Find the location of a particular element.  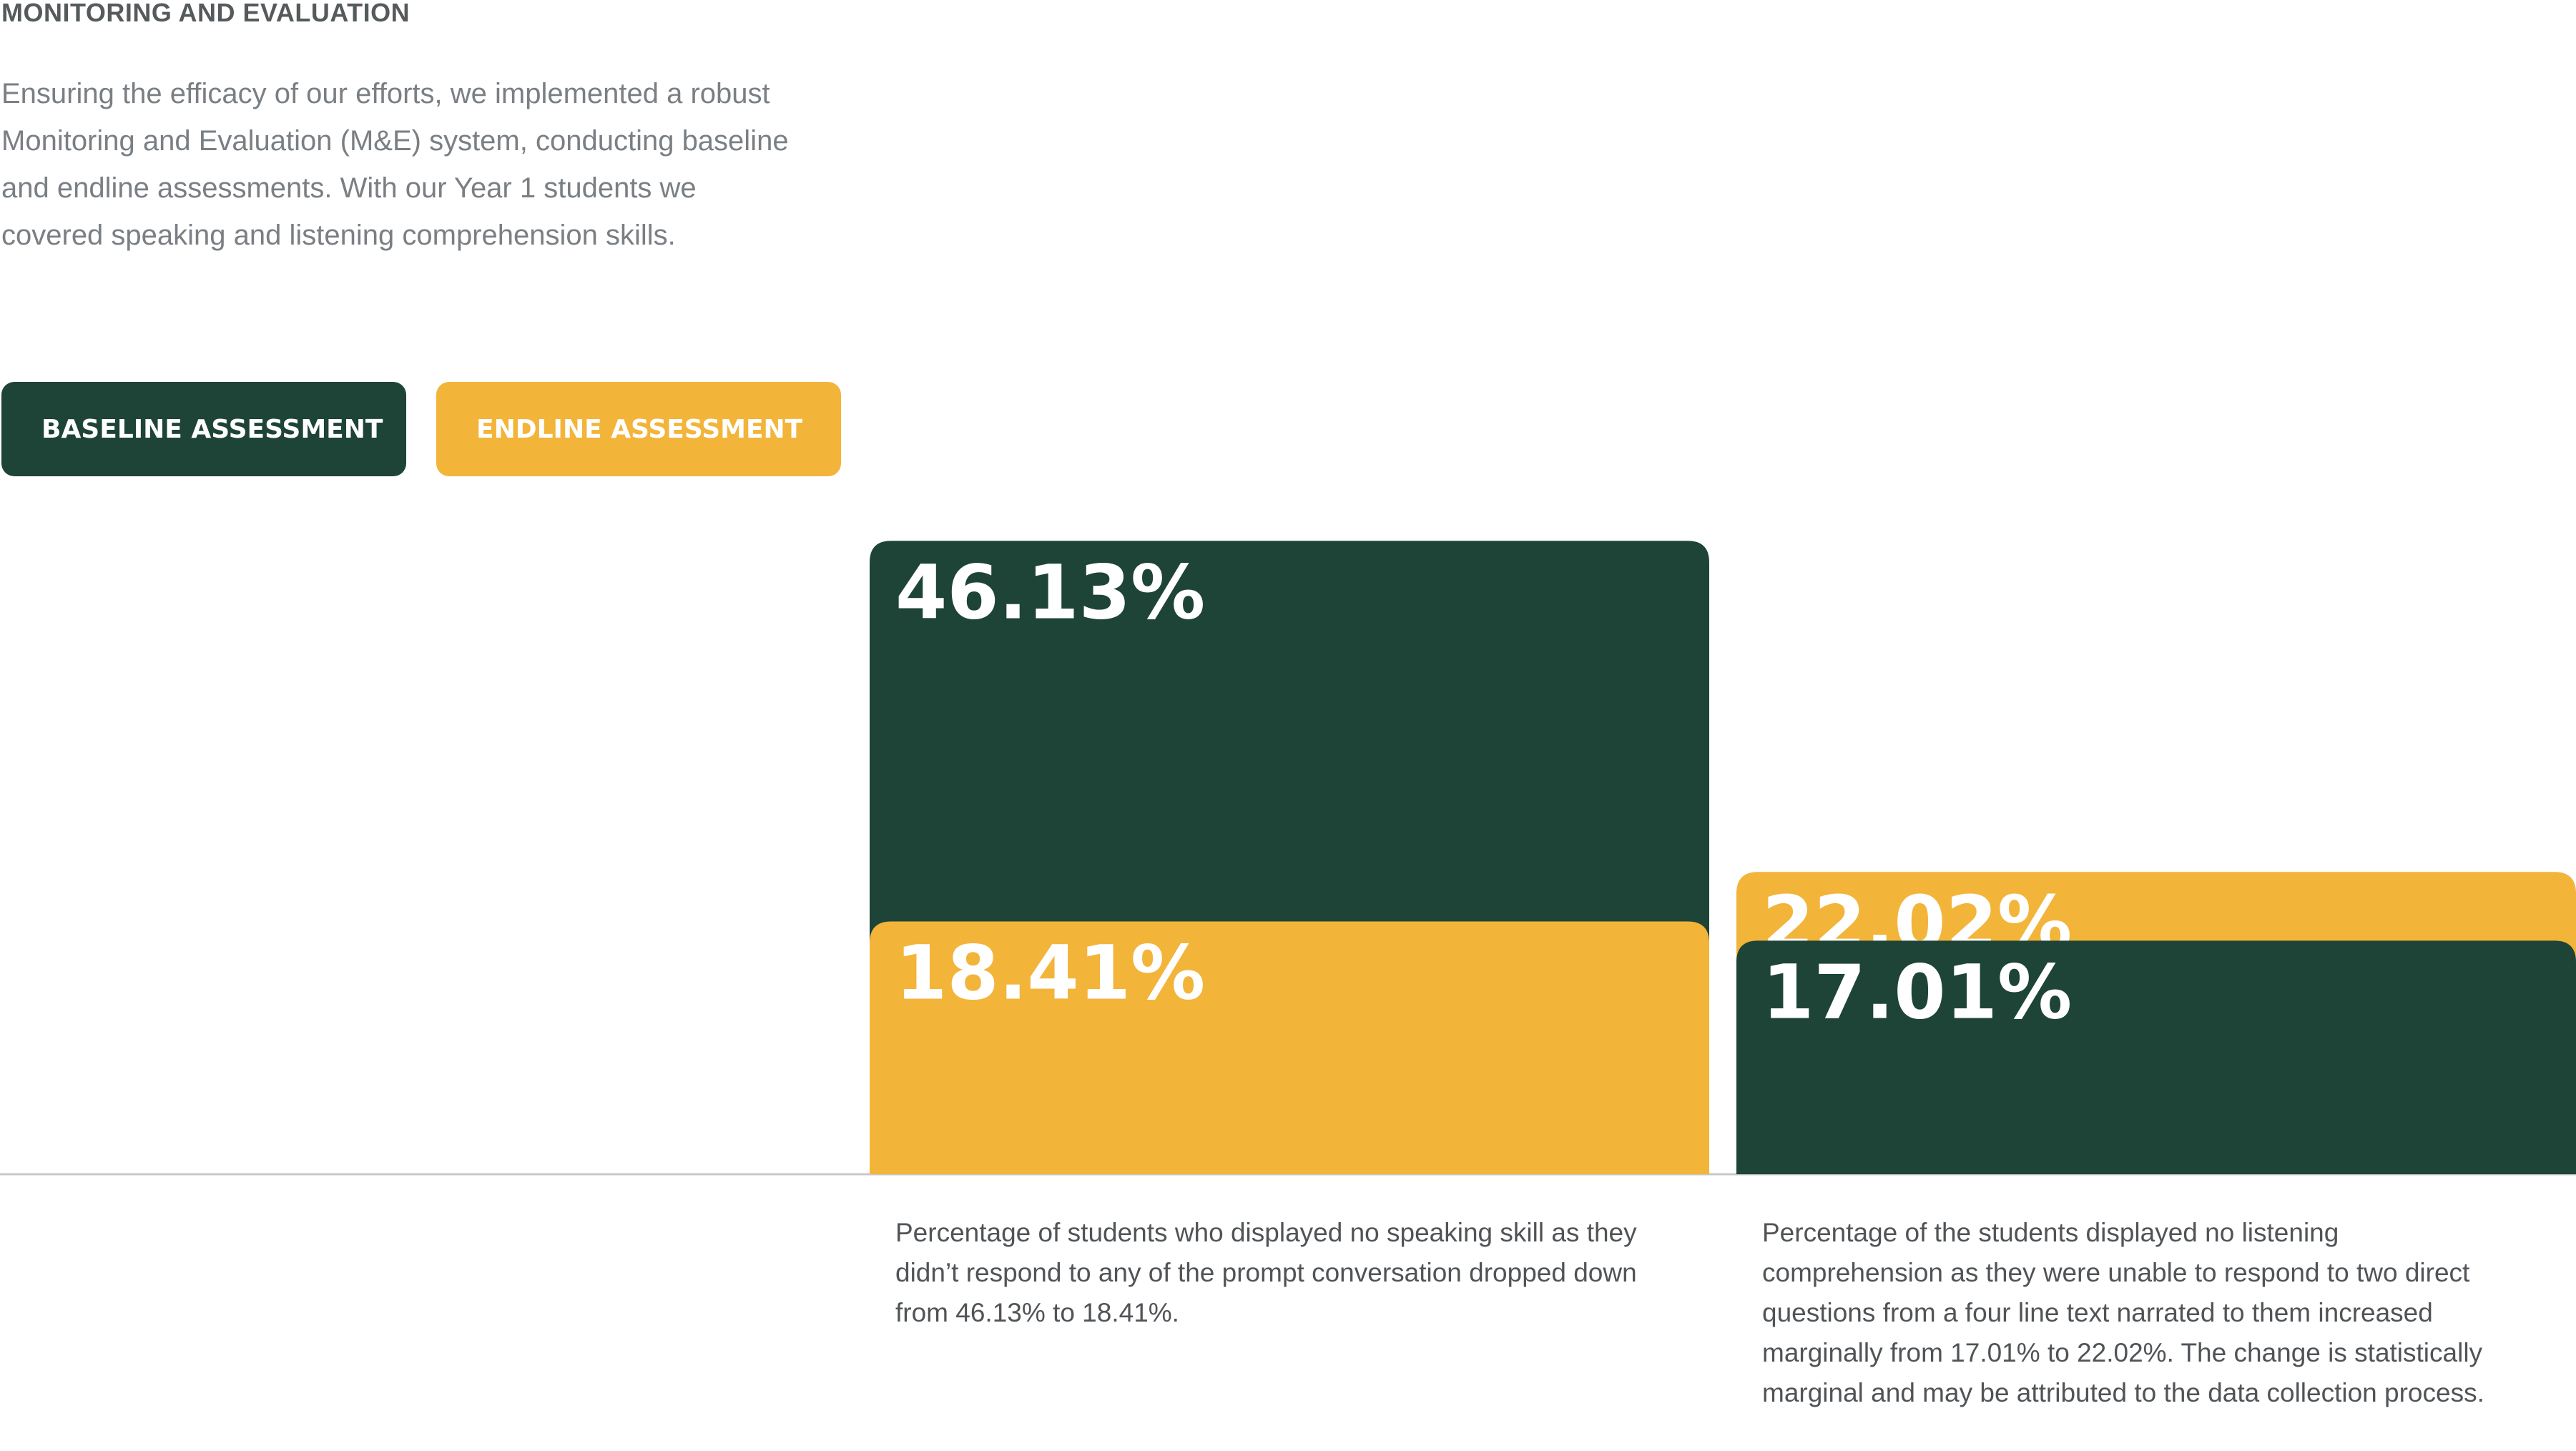

section-title: MONITORING AND EVALUATION is located at coordinates (206, 13).